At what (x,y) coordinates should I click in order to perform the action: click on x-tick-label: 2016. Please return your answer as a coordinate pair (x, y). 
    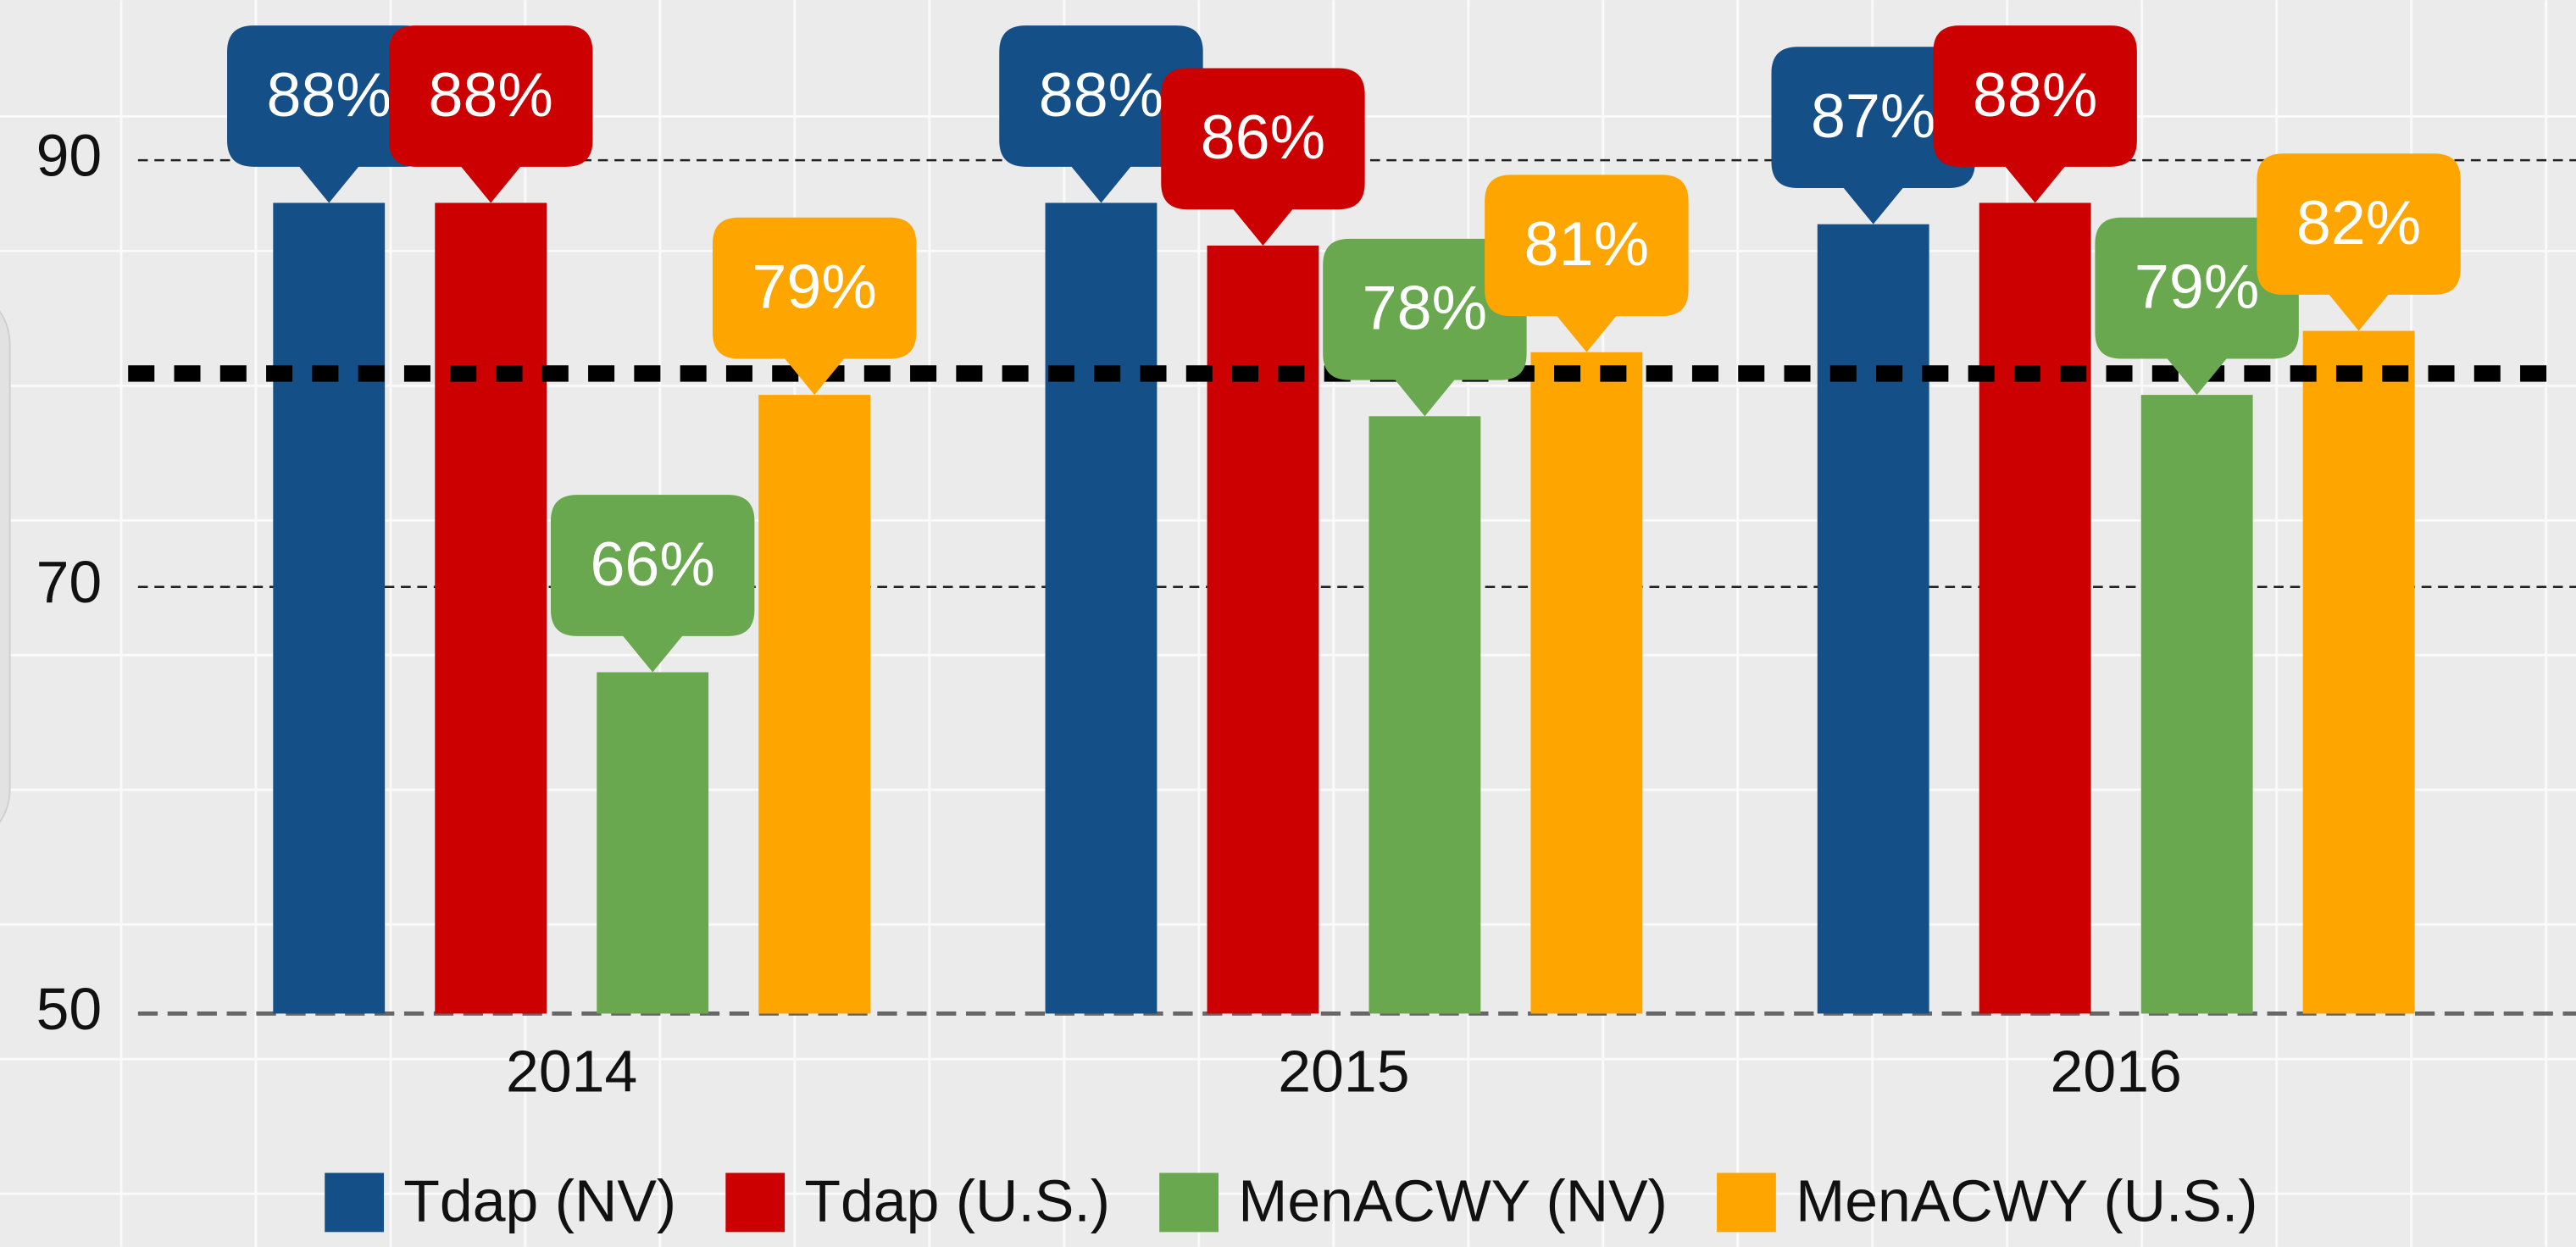
    Looking at the image, I should click on (2116, 1072).